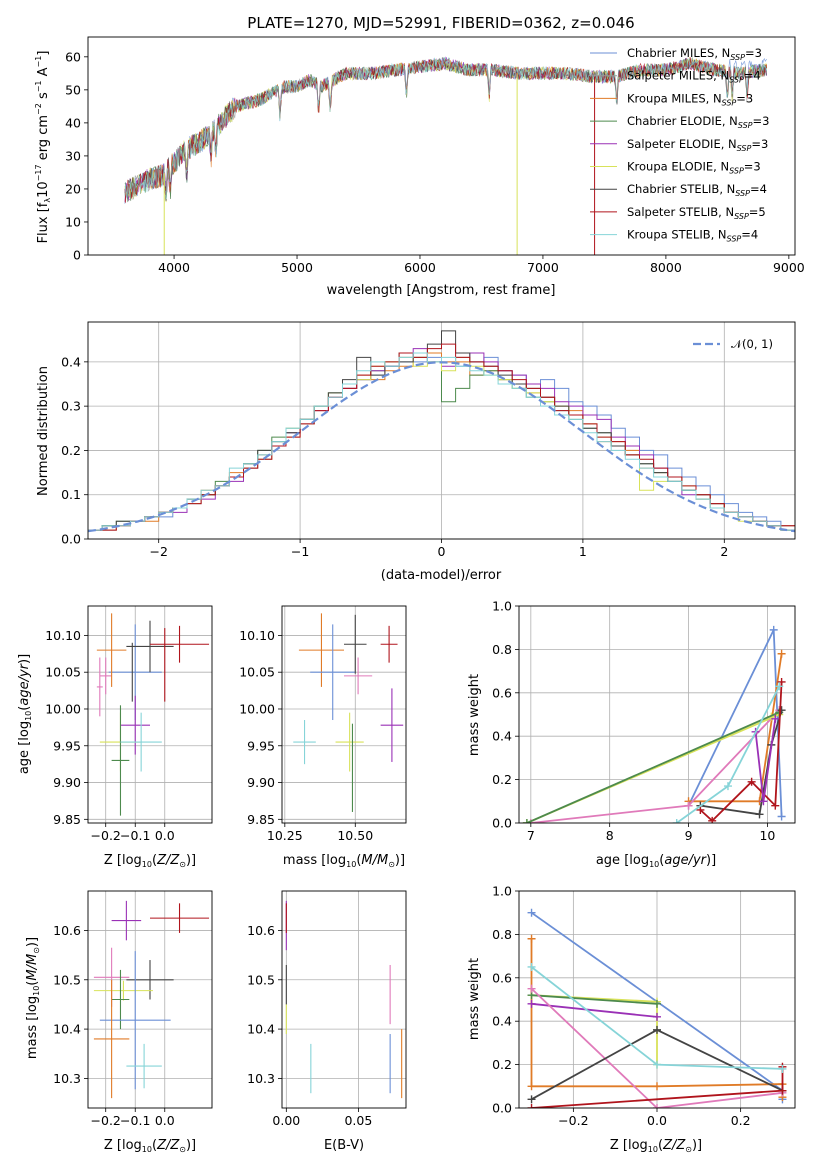 This screenshot has height=1170, width=819. I want to click on spectrum-ylabel: Flux [fλ10−17 erg cm−2 s−1 A−1], so click(43, 147).